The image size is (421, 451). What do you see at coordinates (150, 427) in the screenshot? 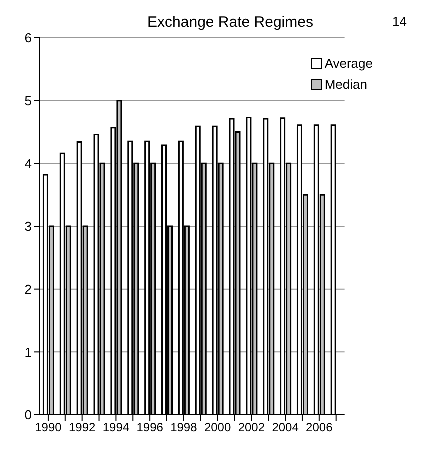
I see `x-tick-label: 1996` at bounding box center [150, 427].